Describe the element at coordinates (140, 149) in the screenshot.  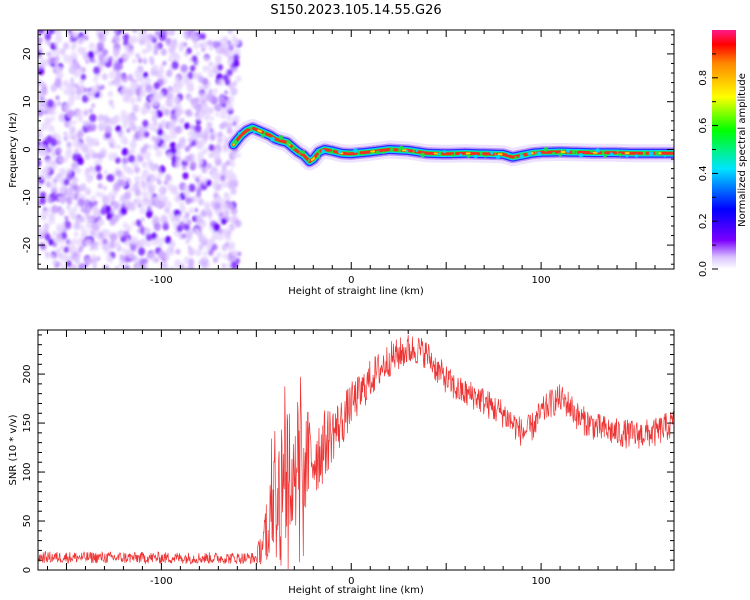
I see `noise-speckle-layer` at that location.